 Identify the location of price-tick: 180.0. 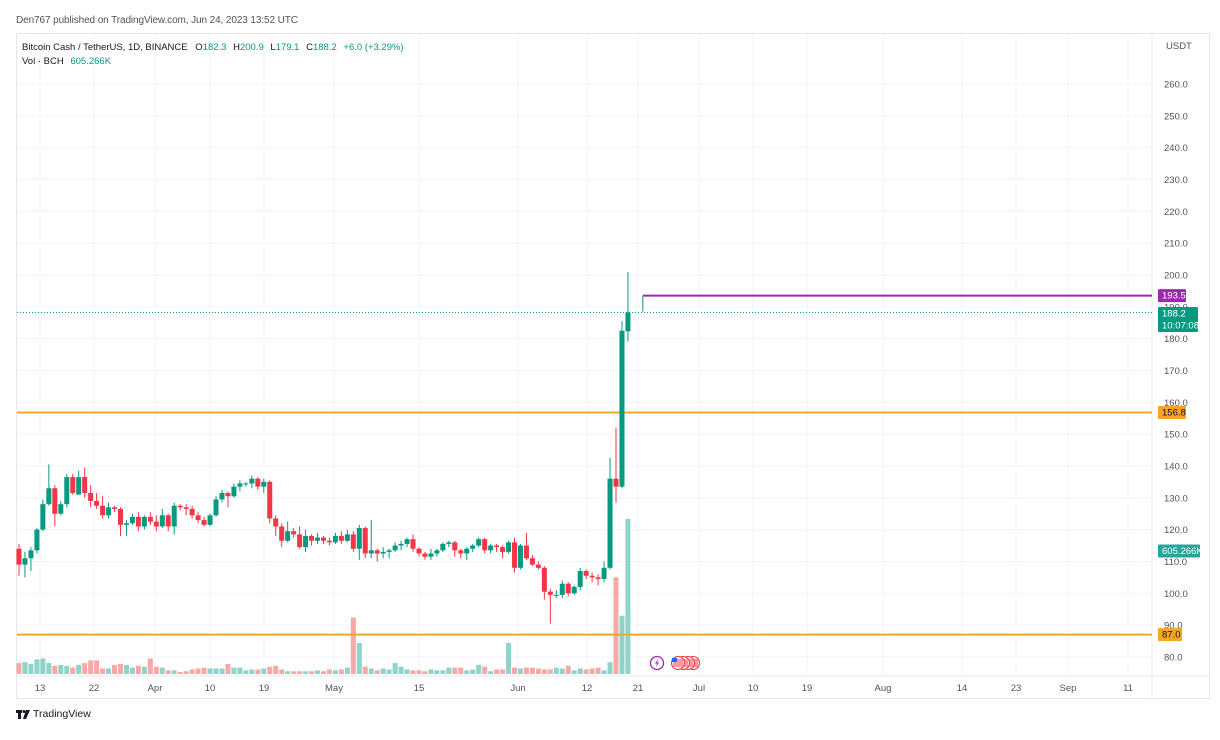
(1176, 339).